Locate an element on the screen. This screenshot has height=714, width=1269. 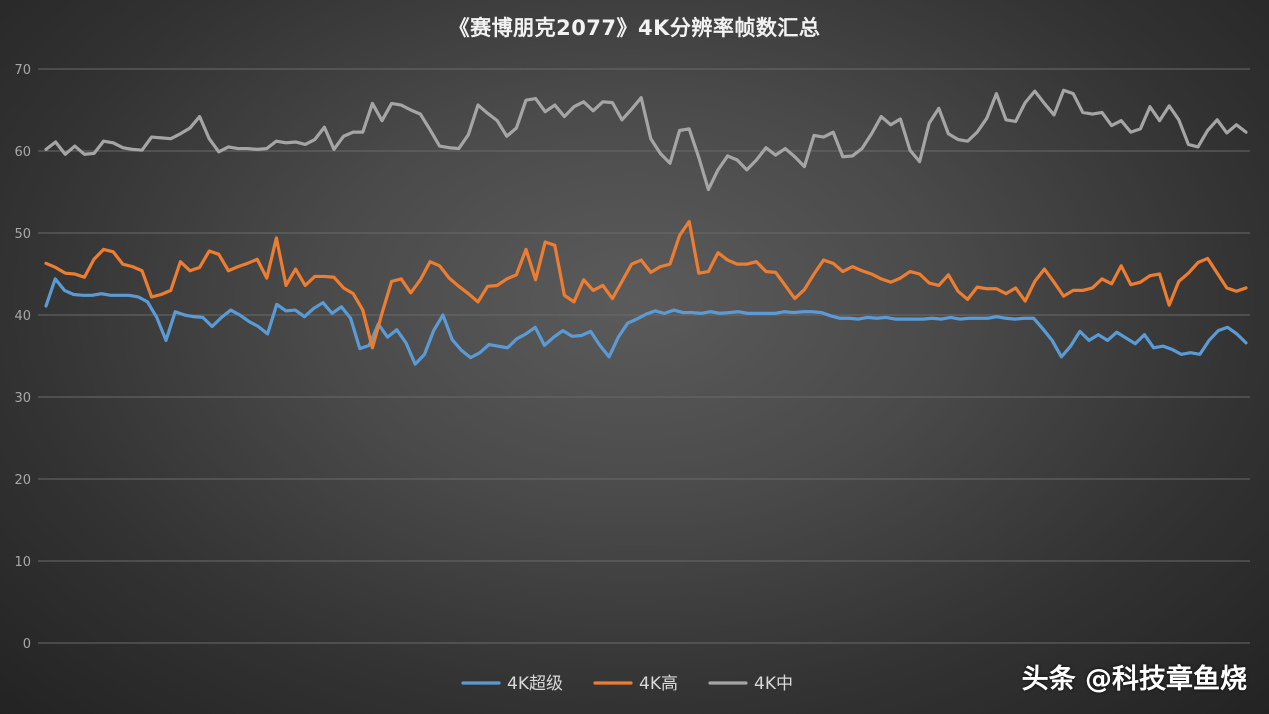
y-tick-label: 30 is located at coordinates (22, 398).